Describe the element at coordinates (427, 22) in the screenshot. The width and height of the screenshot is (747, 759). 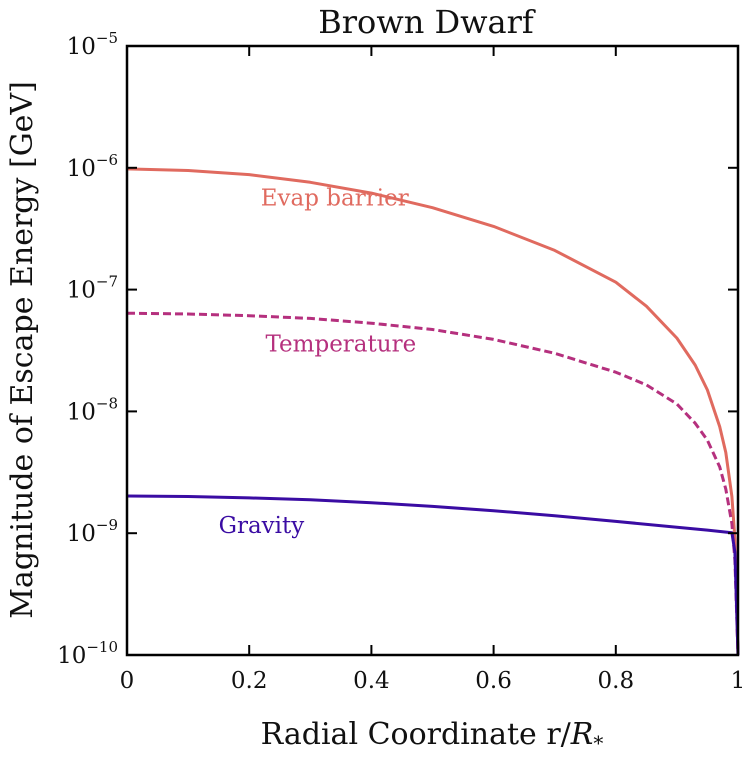
I see `chart-title: Brown Dwarf` at that location.